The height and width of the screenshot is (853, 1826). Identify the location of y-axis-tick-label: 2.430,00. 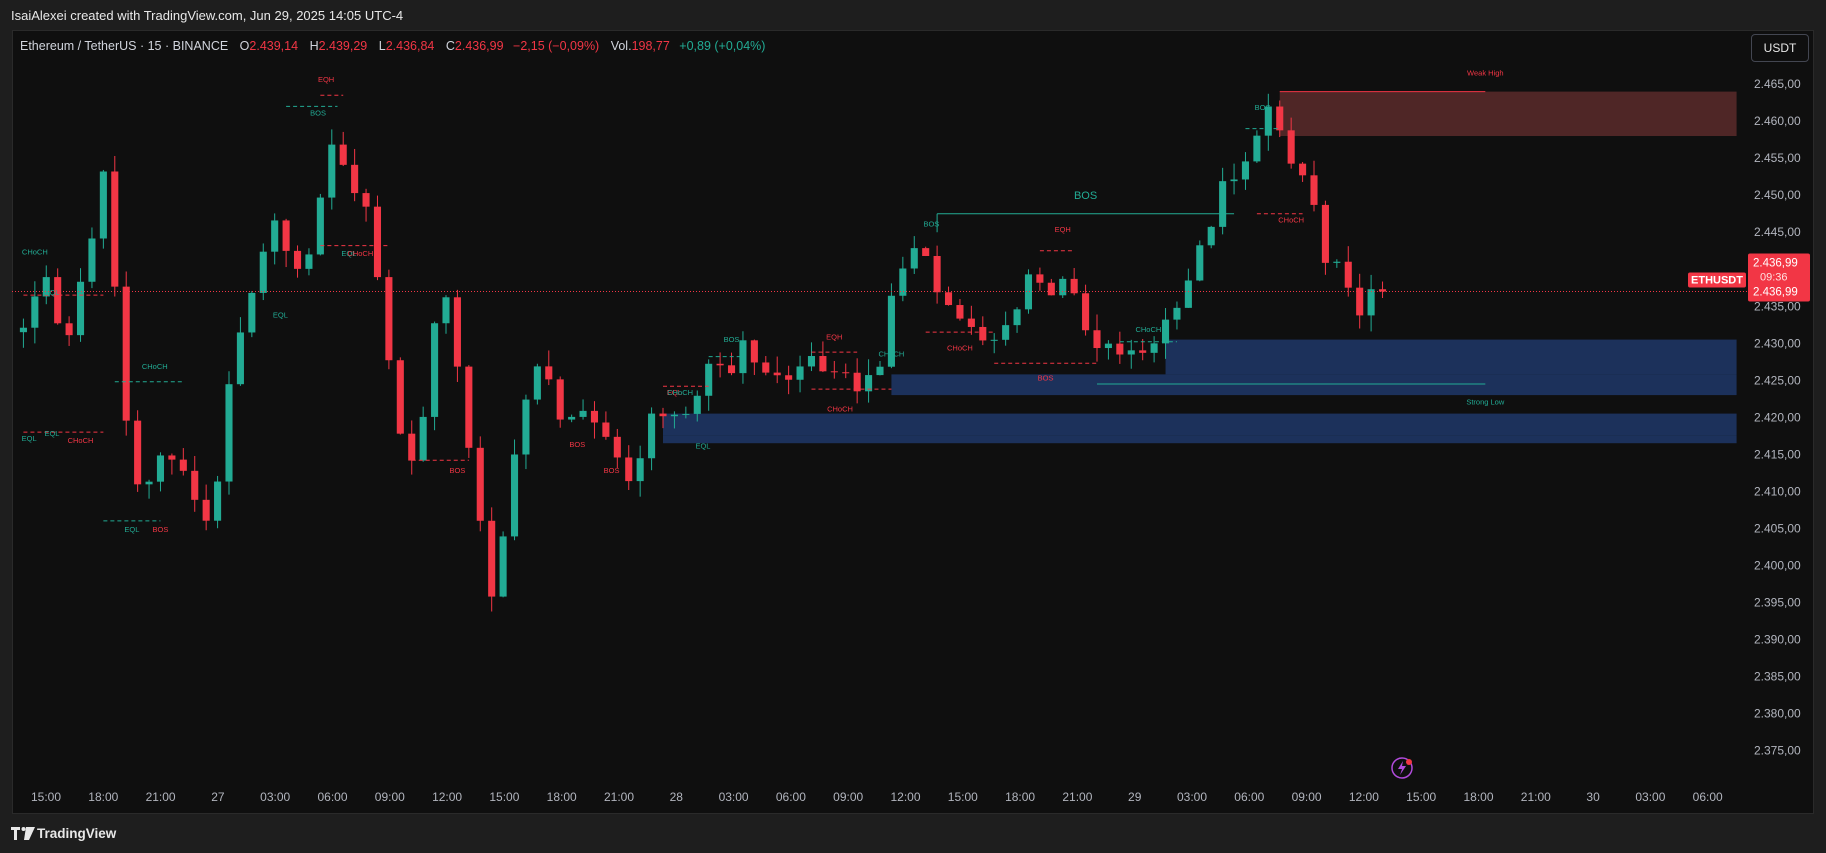
(1777, 343).